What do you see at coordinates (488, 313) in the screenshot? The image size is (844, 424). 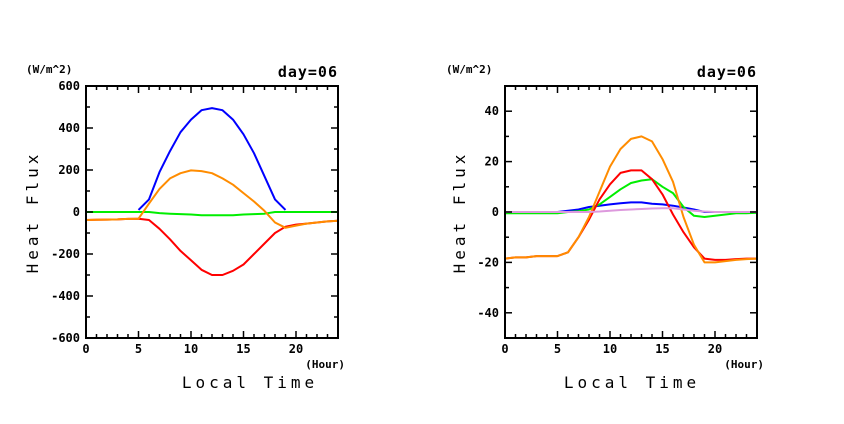 I see `y-tick-label: -40` at bounding box center [488, 313].